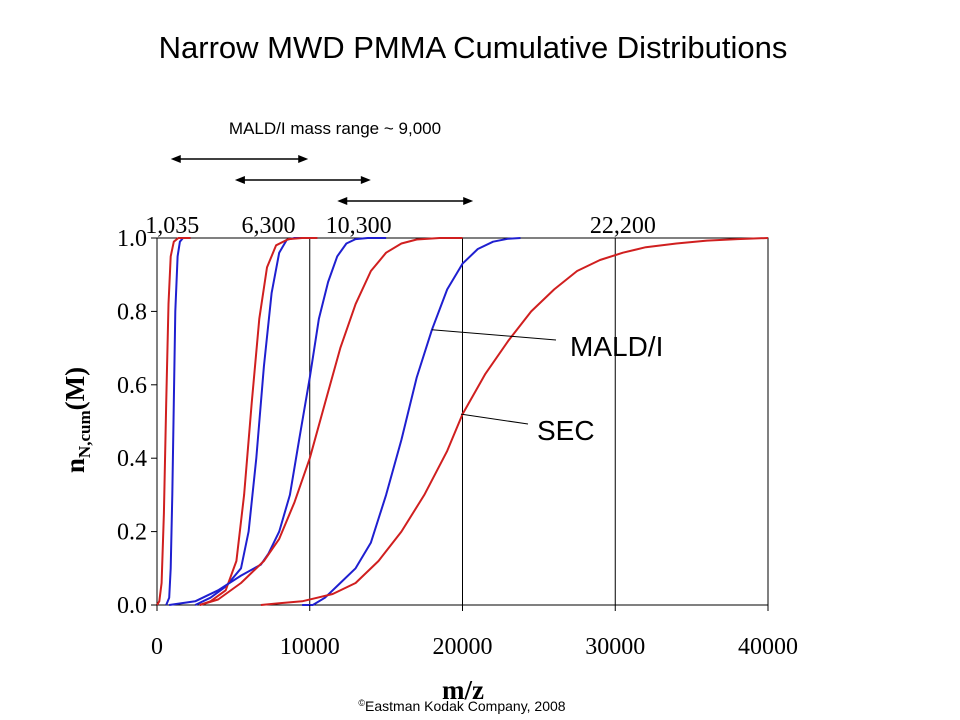 The height and width of the screenshot is (720, 960). Describe the element at coordinates (132, 606) in the screenshot. I see `y-tick-label-0: 0.0` at that location.